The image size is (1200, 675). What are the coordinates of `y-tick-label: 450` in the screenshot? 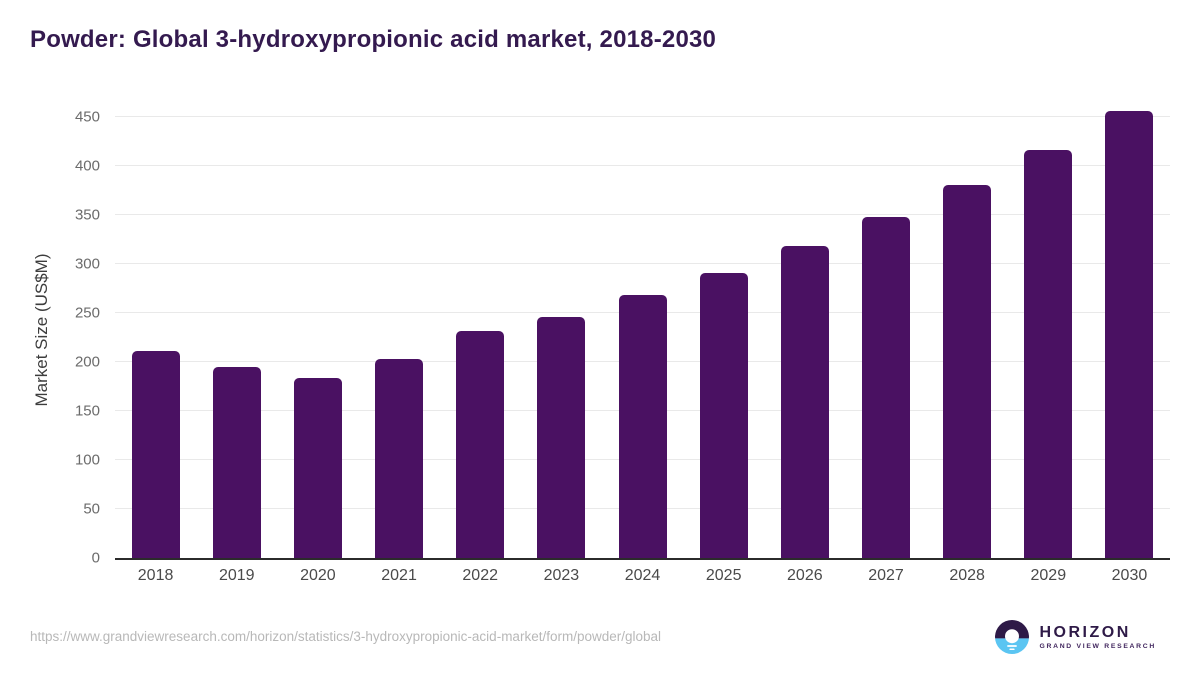 It's located at (87, 117).